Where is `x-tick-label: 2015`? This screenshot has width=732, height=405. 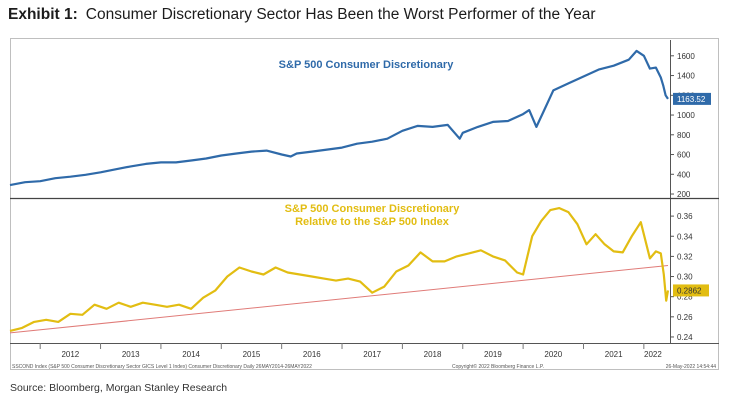 x-tick-label: 2015 is located at coordinates (252, 354).